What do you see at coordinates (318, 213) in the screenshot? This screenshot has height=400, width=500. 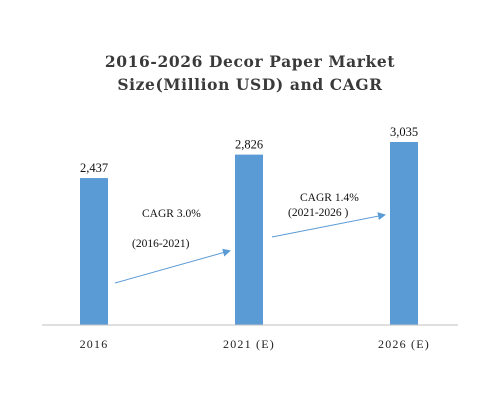 I see `cagr-period-2: (2021-2026 )` at bounding box center [318, 213].